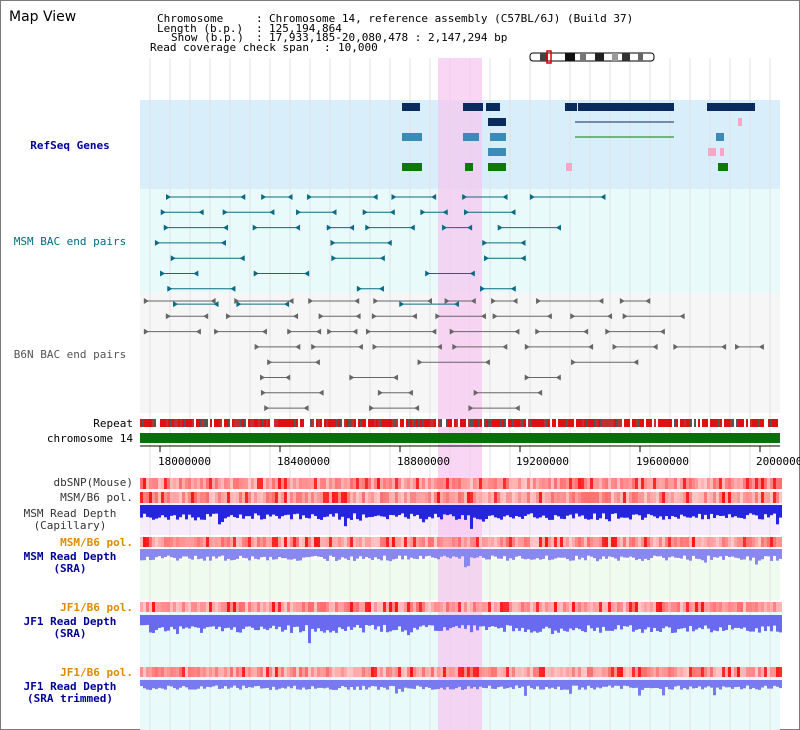 The height and width of the screenshot is (730, 800). What do you see at coordinates (70, 241) in the screenshot?
I see `track-label-msm-bac: MSM BAC end pairs` at bounding box center [70, 241].